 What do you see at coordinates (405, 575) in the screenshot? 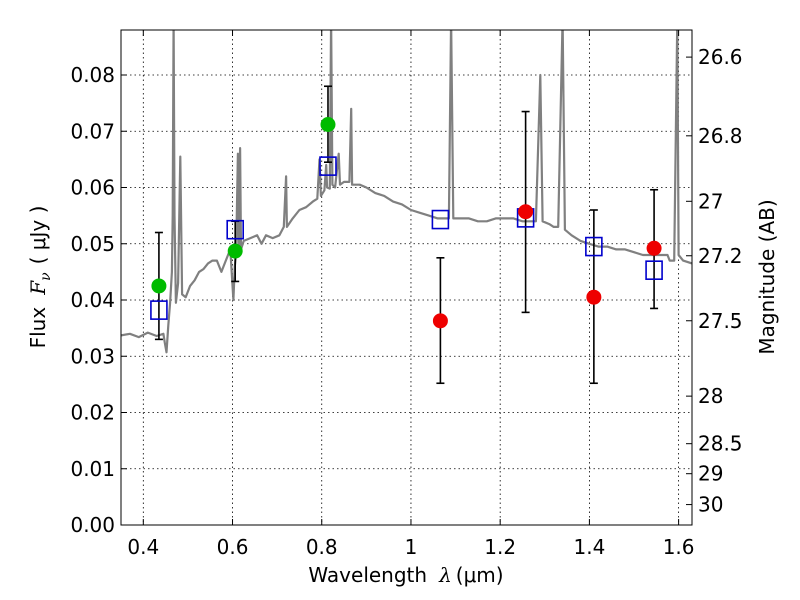
I see `x-axis-label: Wavelength λ (μm)` at bounding box center [405, 575].